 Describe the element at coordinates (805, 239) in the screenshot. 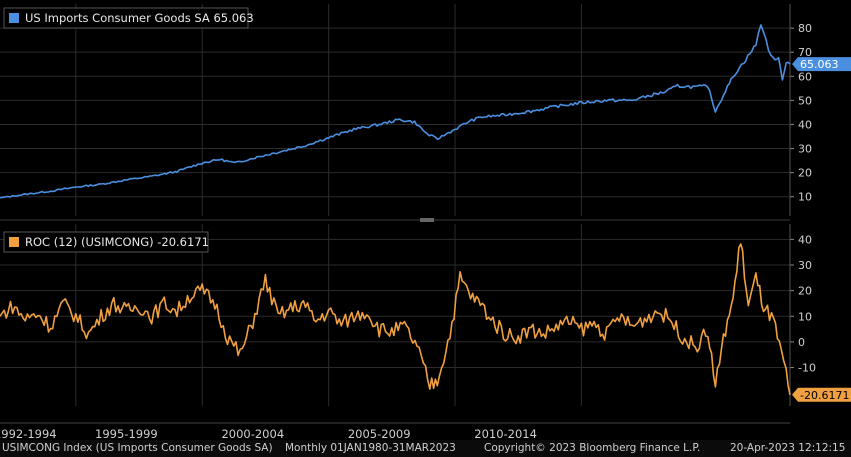

I see `roc-y-tick-label: 40` at that location.